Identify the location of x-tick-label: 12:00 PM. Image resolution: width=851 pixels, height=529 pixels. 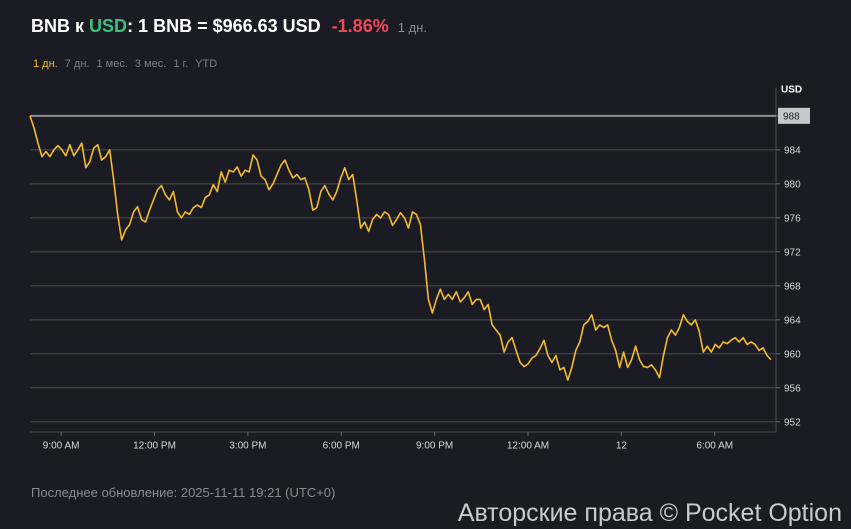
(154, 446).